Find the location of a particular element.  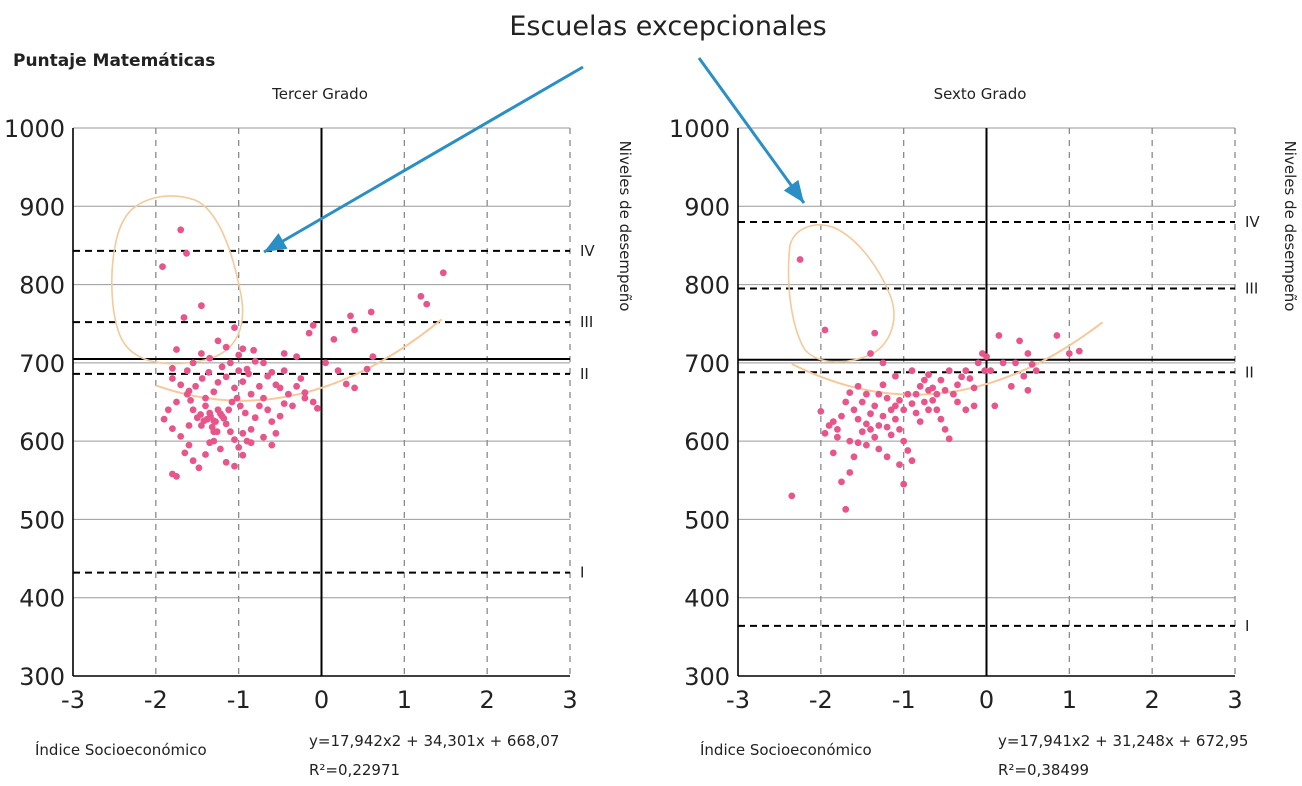

r-squared: R²=0,38499 is located at coordinates (1043, 770).